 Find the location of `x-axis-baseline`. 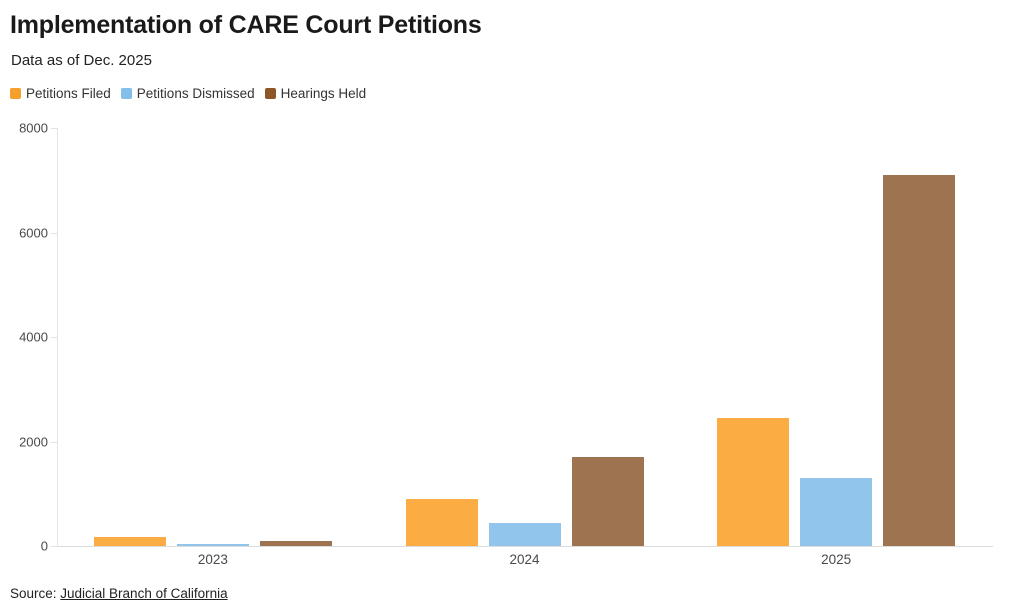

x-axis-baseline is located at coordinates (525, 546).